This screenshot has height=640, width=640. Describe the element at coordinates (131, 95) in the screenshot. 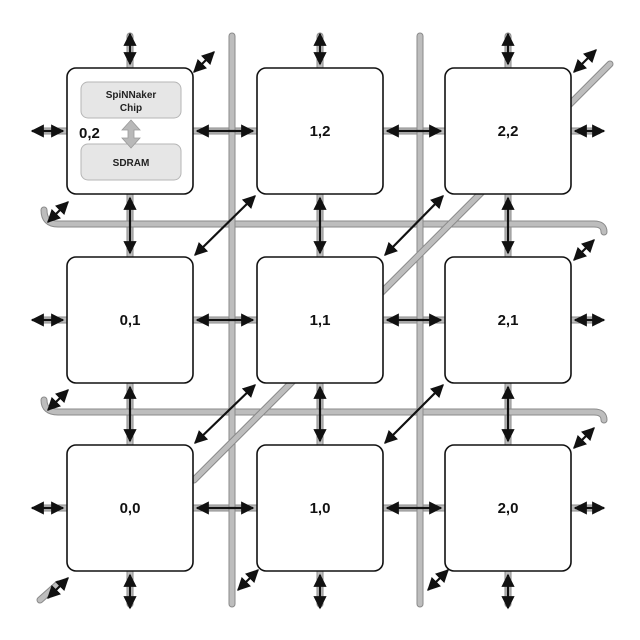

I see `processor-label-line1: SpiNNaker` at that location.